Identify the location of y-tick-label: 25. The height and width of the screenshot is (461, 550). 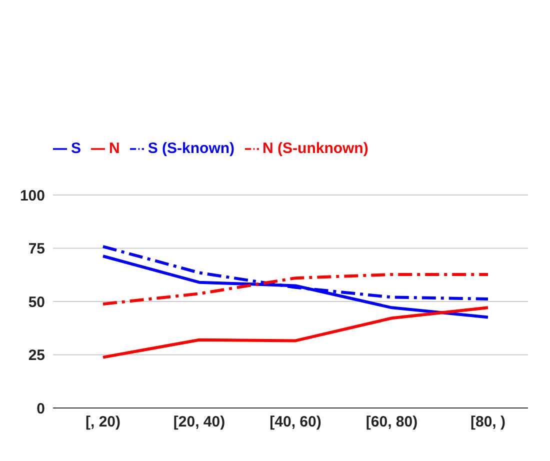
(36, 355).